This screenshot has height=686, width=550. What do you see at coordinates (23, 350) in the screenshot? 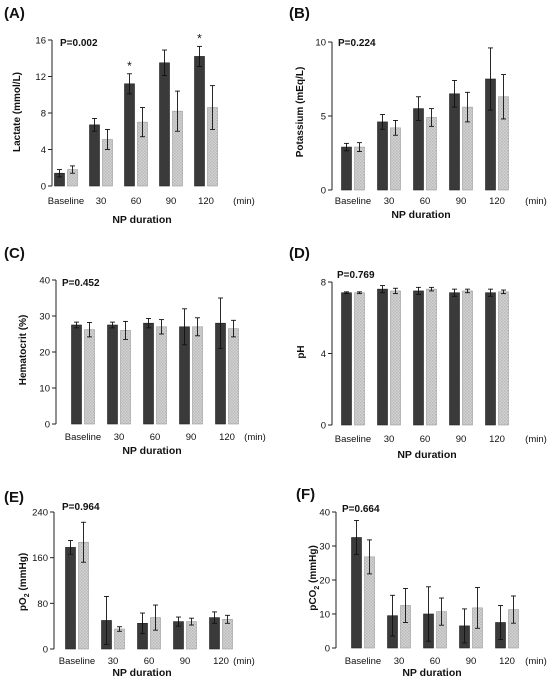
I see `y-axis-label: Hematocrit (%)` at bounding box center [23, 350].